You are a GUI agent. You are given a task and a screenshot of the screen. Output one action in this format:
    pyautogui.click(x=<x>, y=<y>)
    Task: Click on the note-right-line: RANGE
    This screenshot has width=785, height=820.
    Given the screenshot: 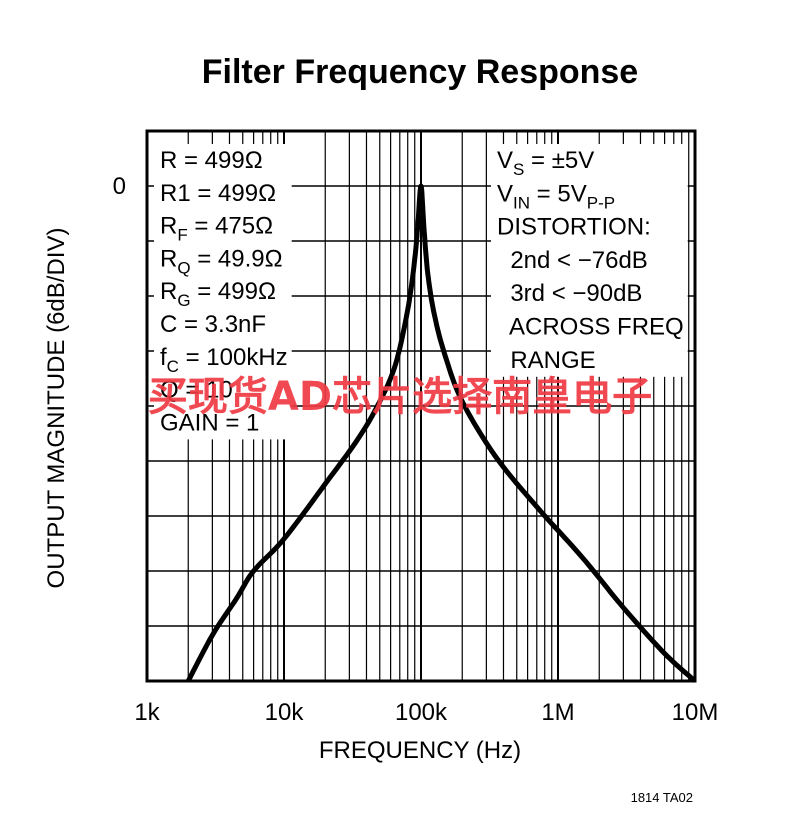 What is the action you would take?
    pyautogui.click(x=546, y=360)
    